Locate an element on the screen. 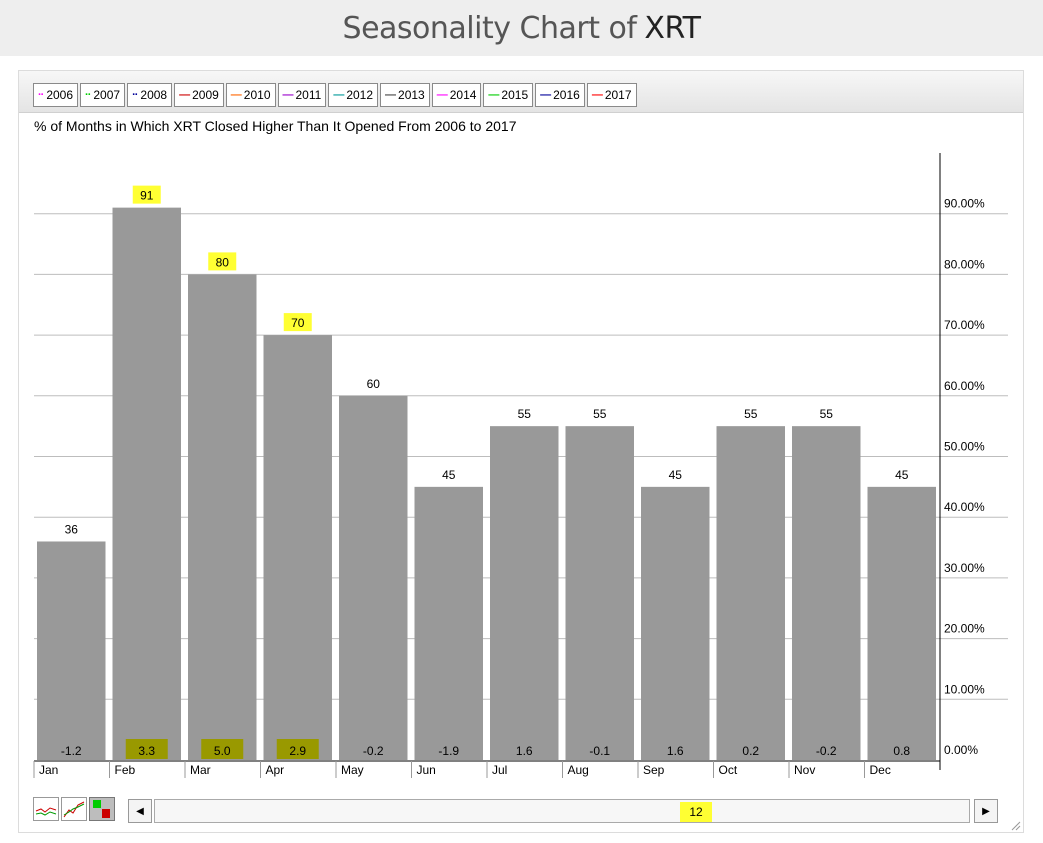 The image size is (1043, 843). bar-value-label: 60 is located at coordinates (374, 384).